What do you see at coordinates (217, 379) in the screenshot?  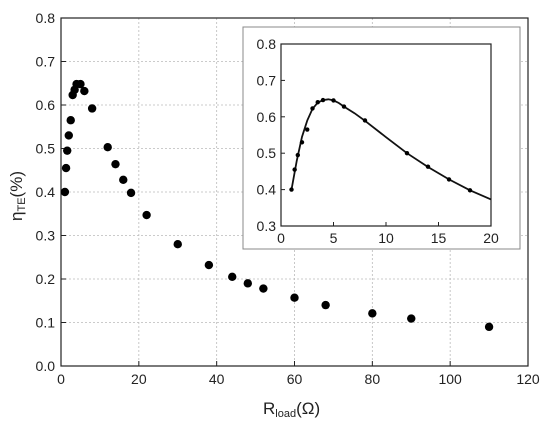 I see `main-x-tick-label: 40` at bounding box center [217, 379].